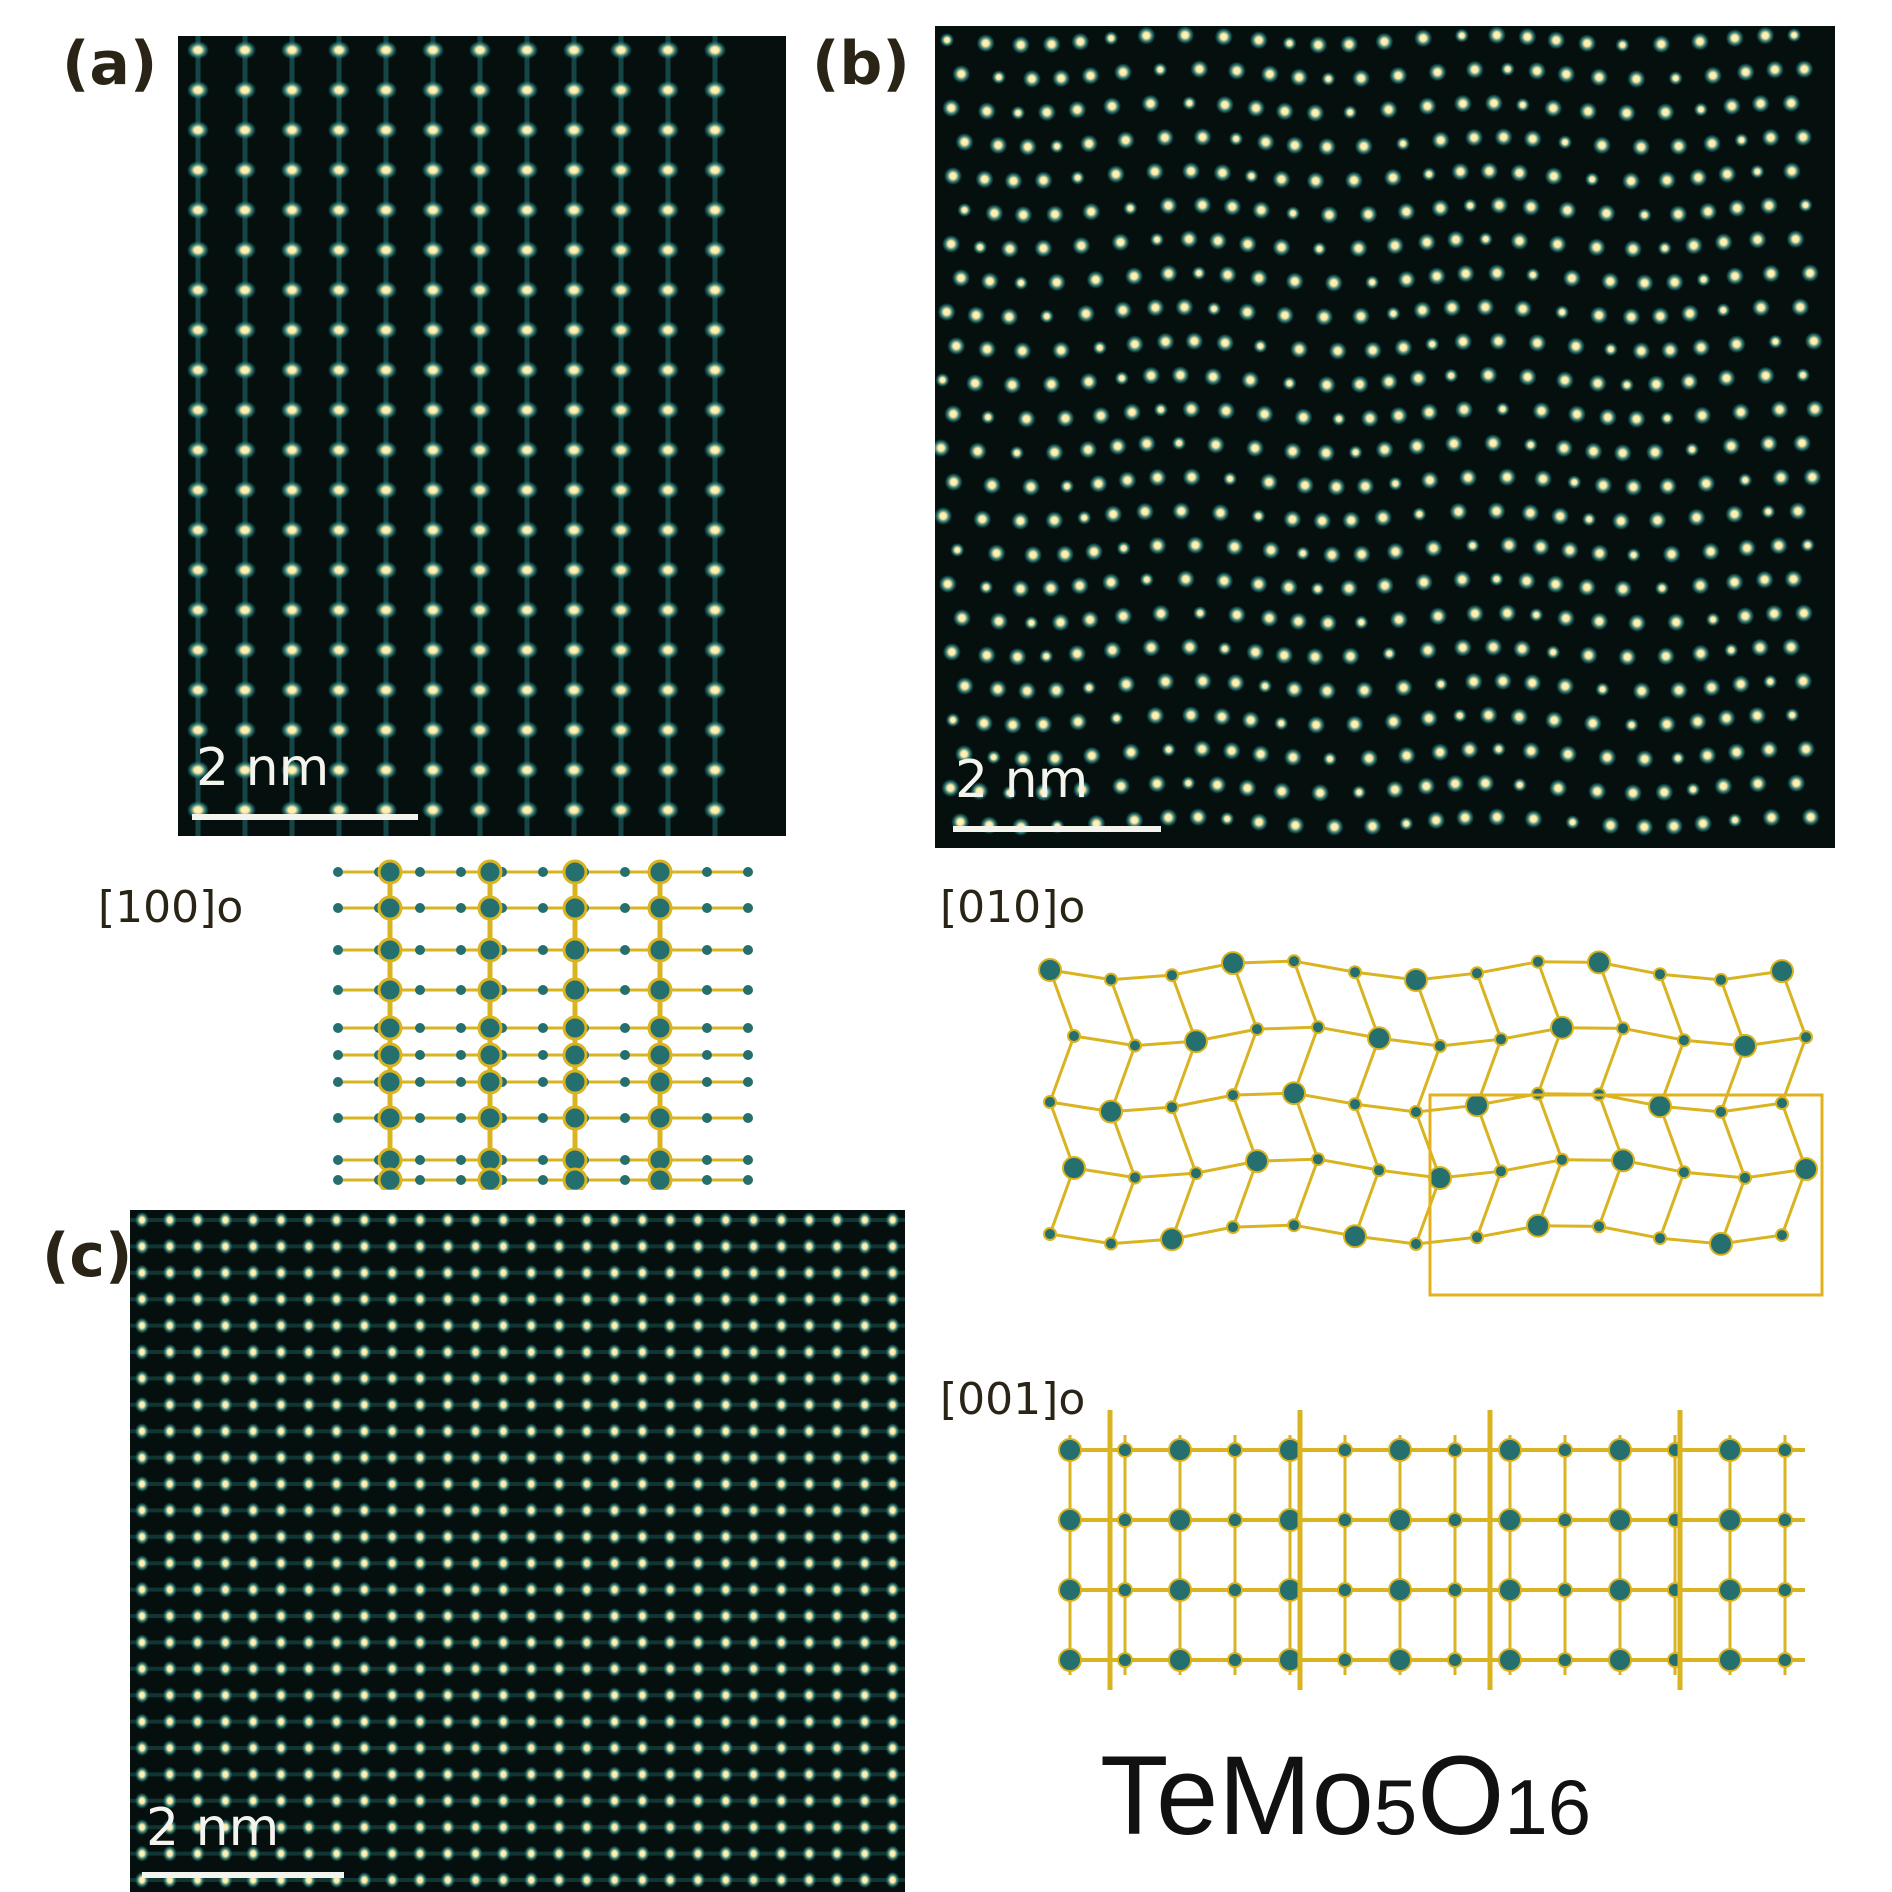 The height and width of the screenshot is (1892, 1892). What do you see at coordinates (1306, 994) in the screenshot?
I see `model-bond` at bounding box center [1306, 994].